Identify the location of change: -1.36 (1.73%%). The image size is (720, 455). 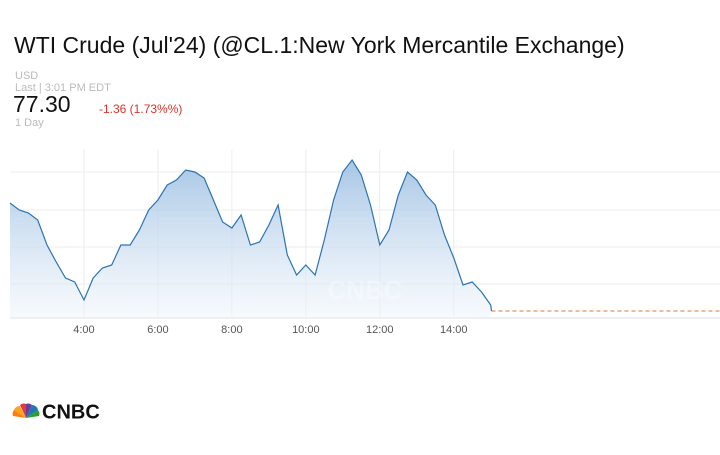
(140, 109).